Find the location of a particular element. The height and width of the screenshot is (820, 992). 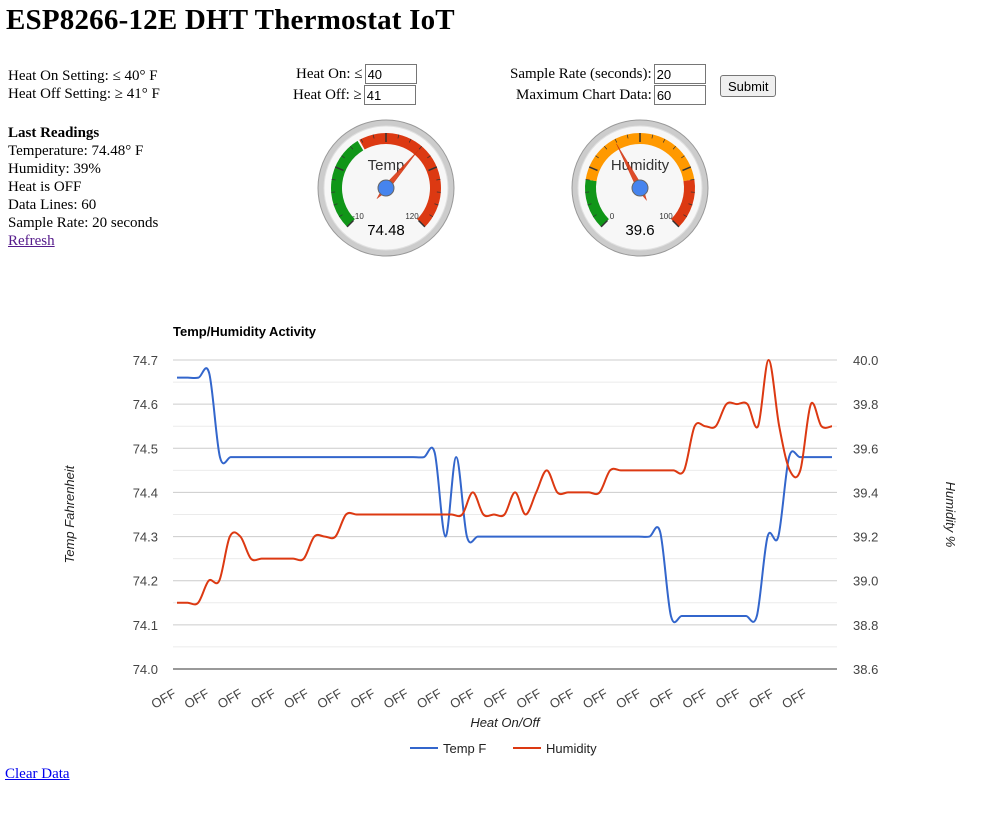

y-right-tick-label: 40.0 is located at coordinates (865, 360).